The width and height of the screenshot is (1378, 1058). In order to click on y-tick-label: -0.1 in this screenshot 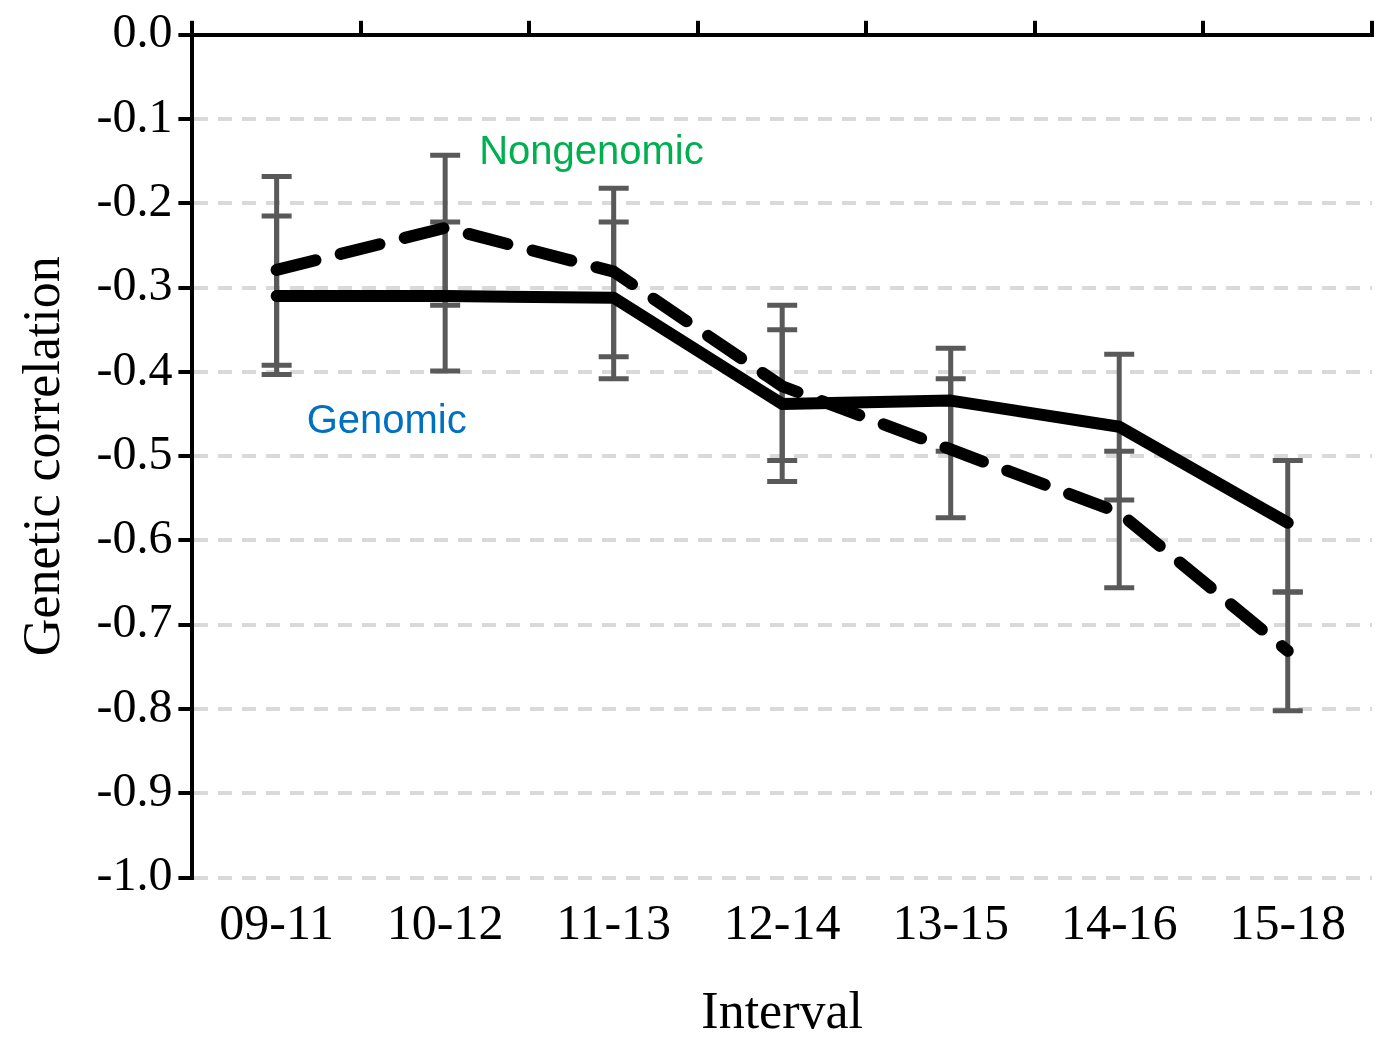, I will do `click(134, 115)`.